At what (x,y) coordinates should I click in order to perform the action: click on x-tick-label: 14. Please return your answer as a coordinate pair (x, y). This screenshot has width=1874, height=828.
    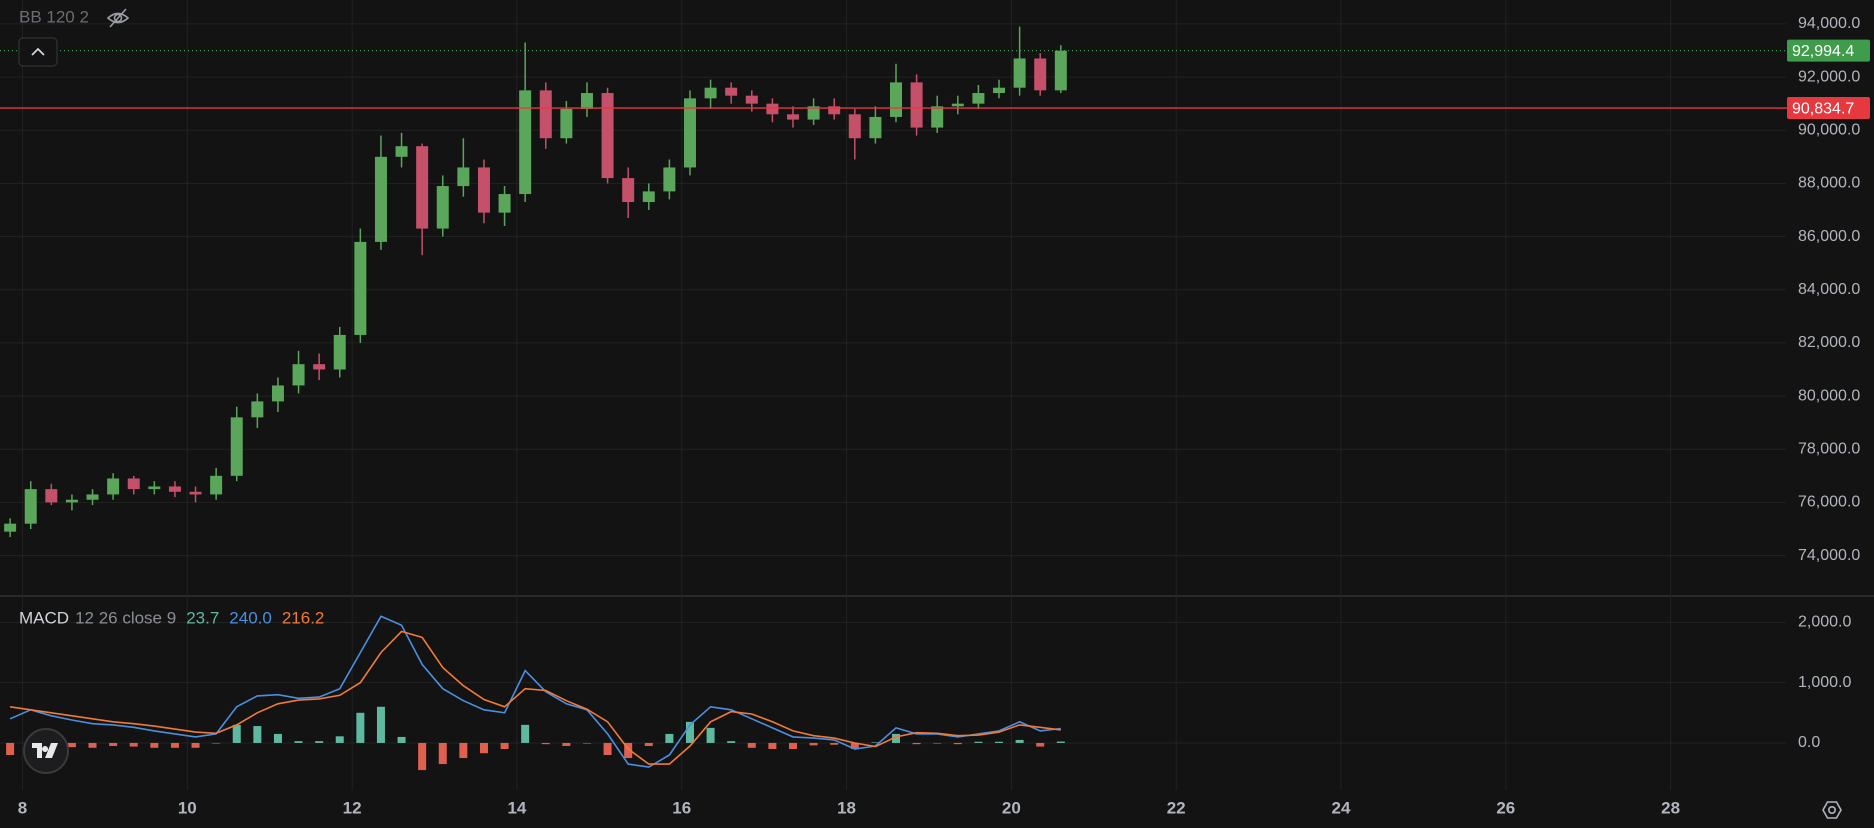
    Looking at the image, I should click on (516, 807).